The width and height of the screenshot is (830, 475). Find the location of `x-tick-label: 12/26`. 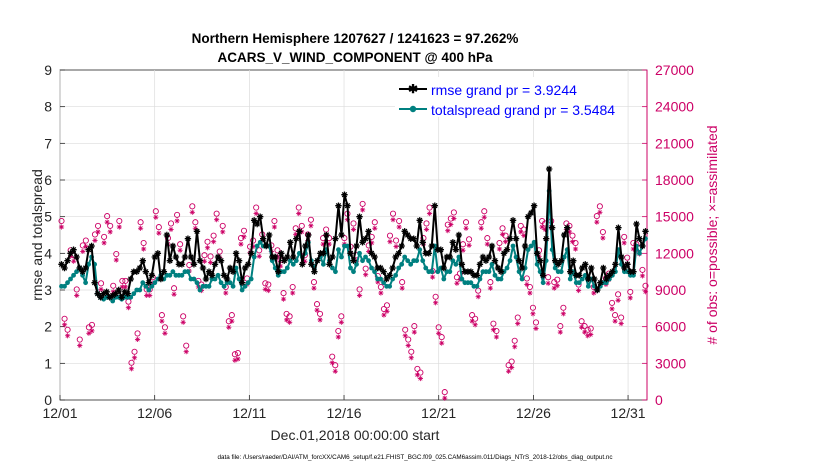

x-tick-label: 12/26 is located at coordinates (533, 413).